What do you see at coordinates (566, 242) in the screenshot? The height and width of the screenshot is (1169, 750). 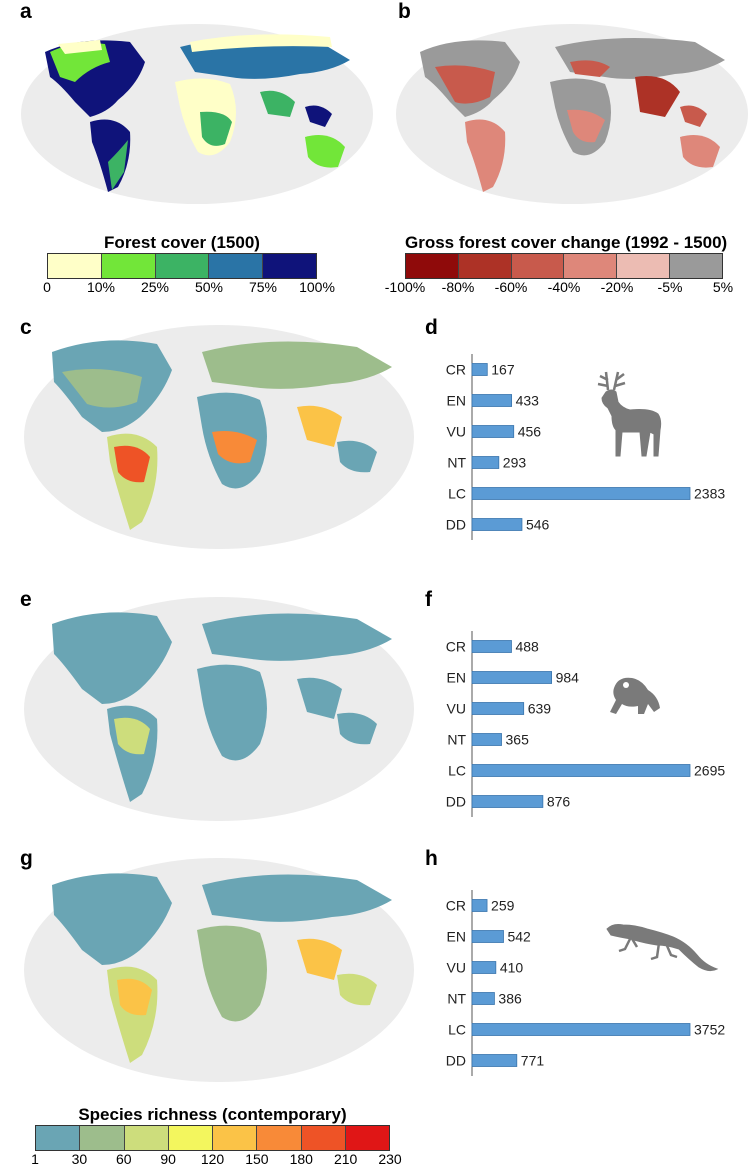 I see `legend-forest-change-title: Gross forest cover change (1992 - 1500)` at bounding box center [566, 242].